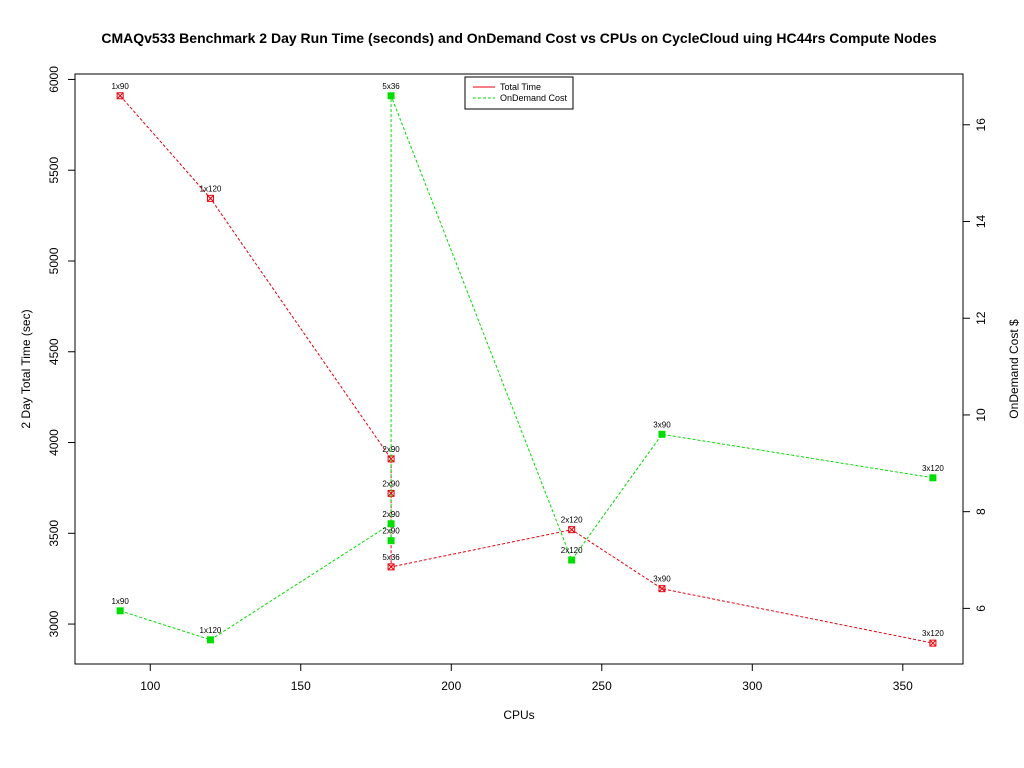 This screenshot has width=1024, height=768. I want to click on x-tick-label: 100, so click(150, 686).